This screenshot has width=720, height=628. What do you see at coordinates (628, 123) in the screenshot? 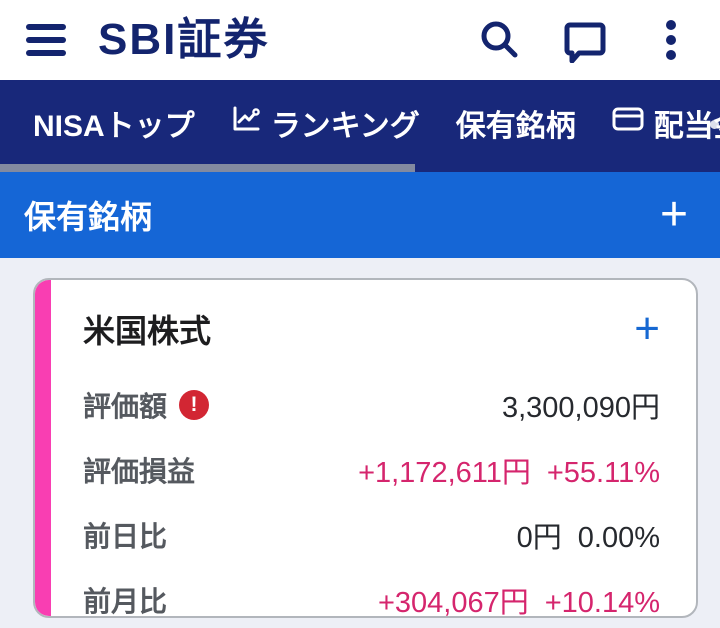
I see `card-icon` at bounding box center [628, 123].